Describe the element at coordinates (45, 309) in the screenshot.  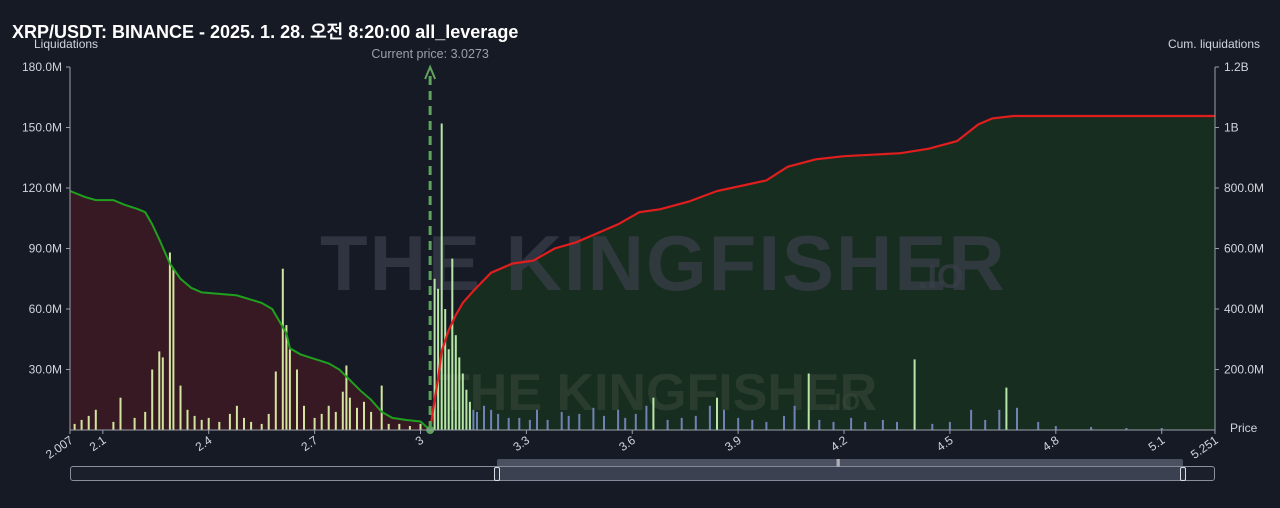
I see `left-tick-label: 60.0M` at that location.